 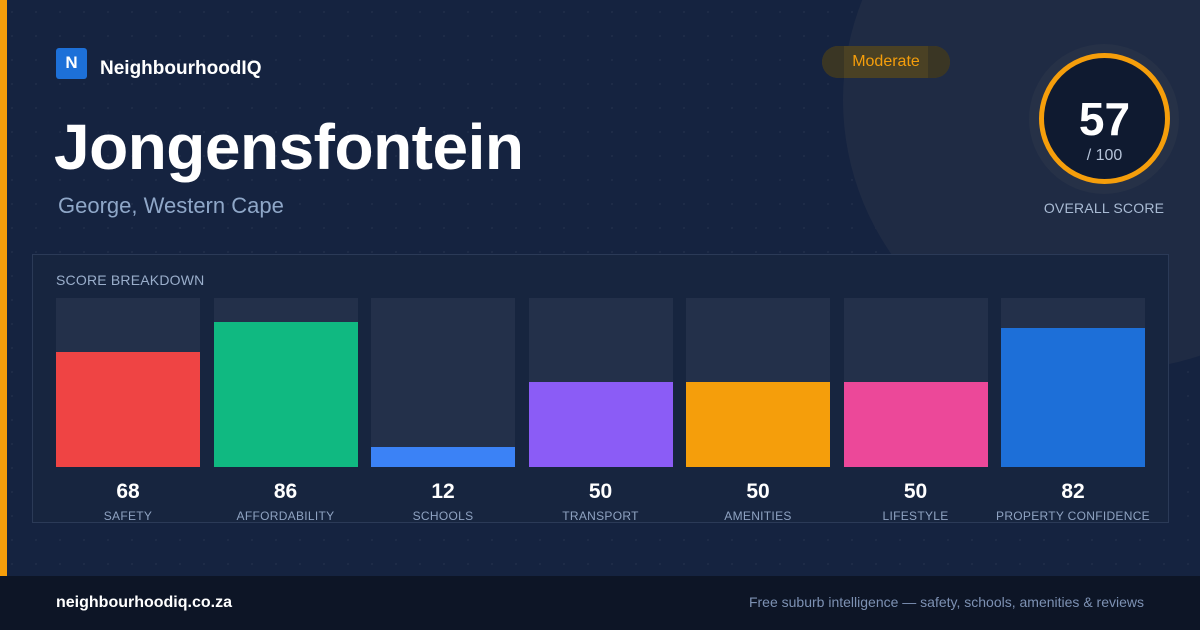 I want to click on bar-label: SAFETY, so click(x=128, y=516).